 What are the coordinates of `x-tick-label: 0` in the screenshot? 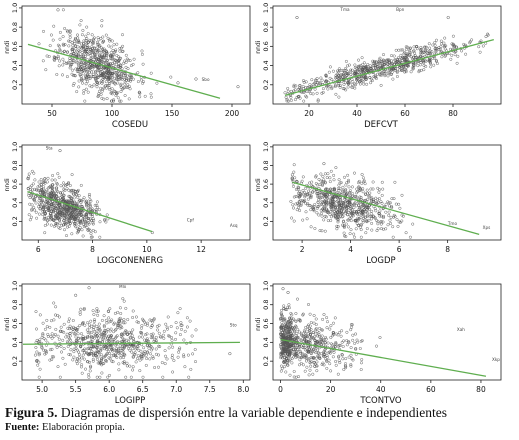 It's located at (280, 389).